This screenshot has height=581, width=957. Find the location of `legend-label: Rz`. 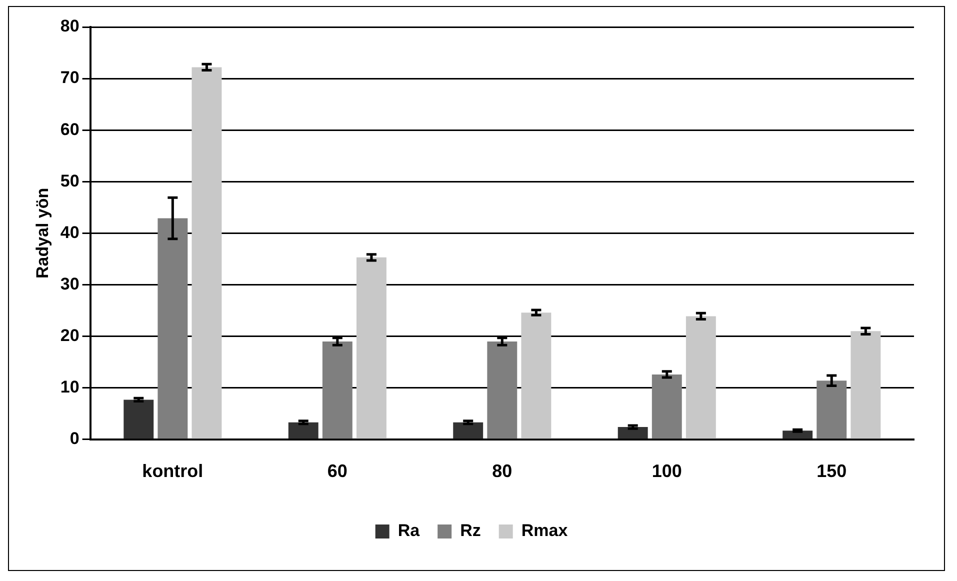

legend-label: Rz is located at coordinates (470, 530).